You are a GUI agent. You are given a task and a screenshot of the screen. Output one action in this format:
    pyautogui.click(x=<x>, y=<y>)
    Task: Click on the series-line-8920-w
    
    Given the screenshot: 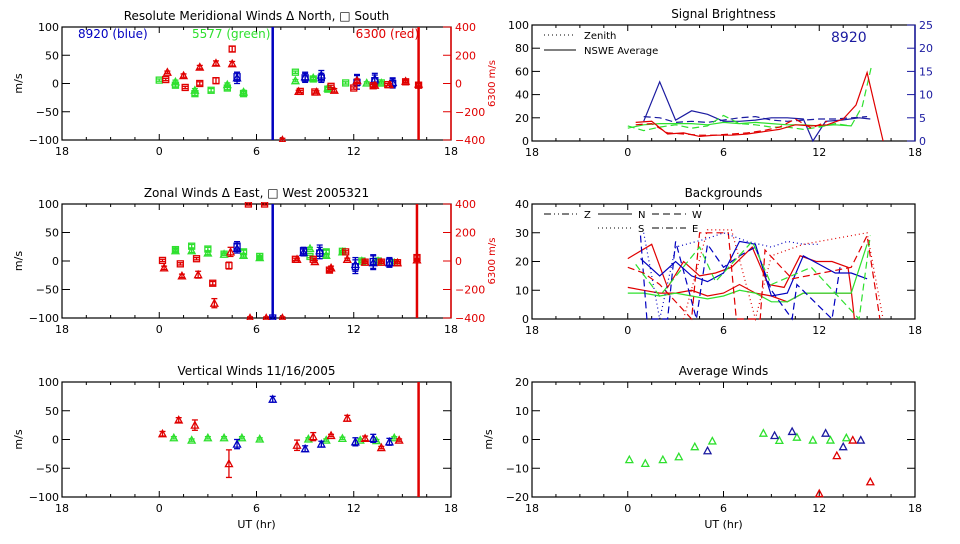 What is the action you would take?
    pyautogui.click(x=740, y=278)
    